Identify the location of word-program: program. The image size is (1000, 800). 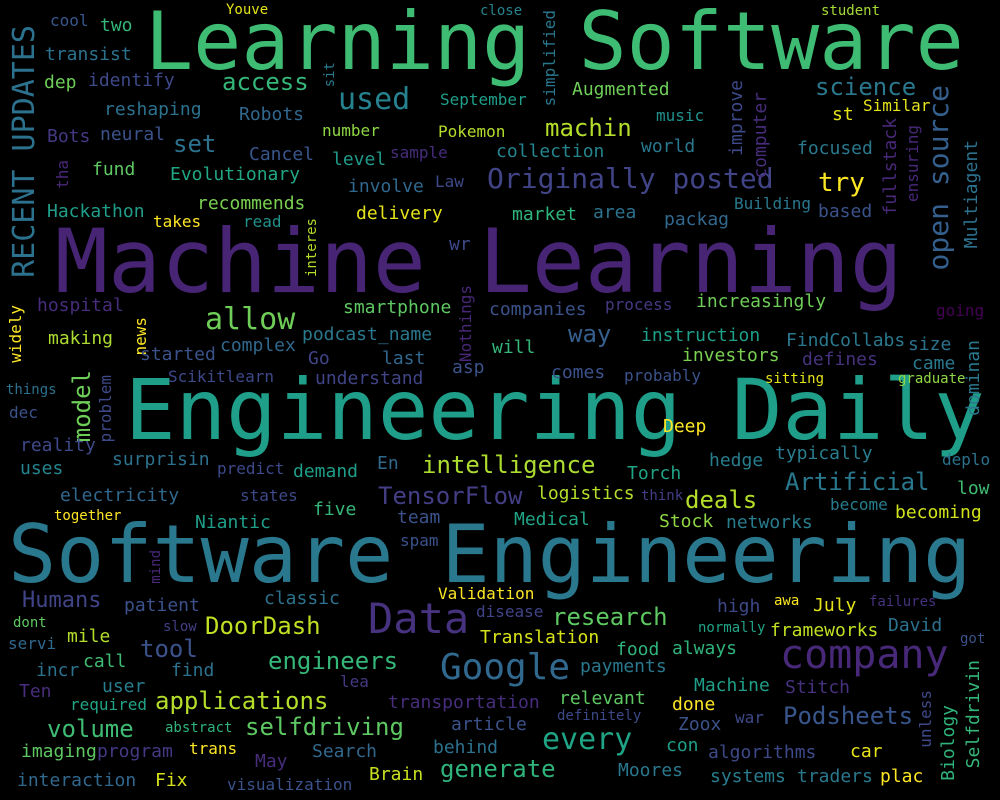
(135, 751).